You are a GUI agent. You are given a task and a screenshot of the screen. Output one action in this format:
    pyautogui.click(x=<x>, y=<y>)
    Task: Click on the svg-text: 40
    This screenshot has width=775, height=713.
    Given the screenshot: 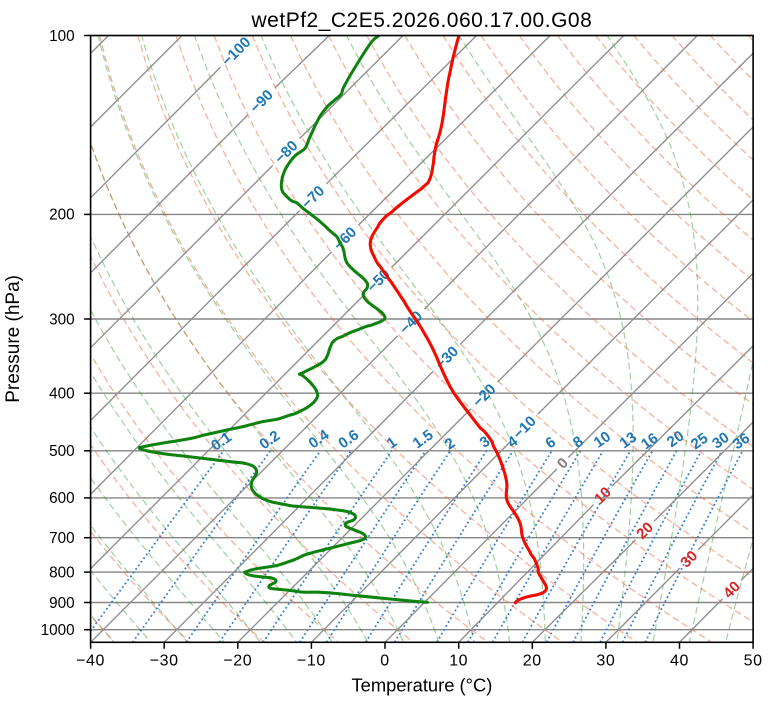 What is the action you would take?
    pyautogui.click(x=679, y=661)
    